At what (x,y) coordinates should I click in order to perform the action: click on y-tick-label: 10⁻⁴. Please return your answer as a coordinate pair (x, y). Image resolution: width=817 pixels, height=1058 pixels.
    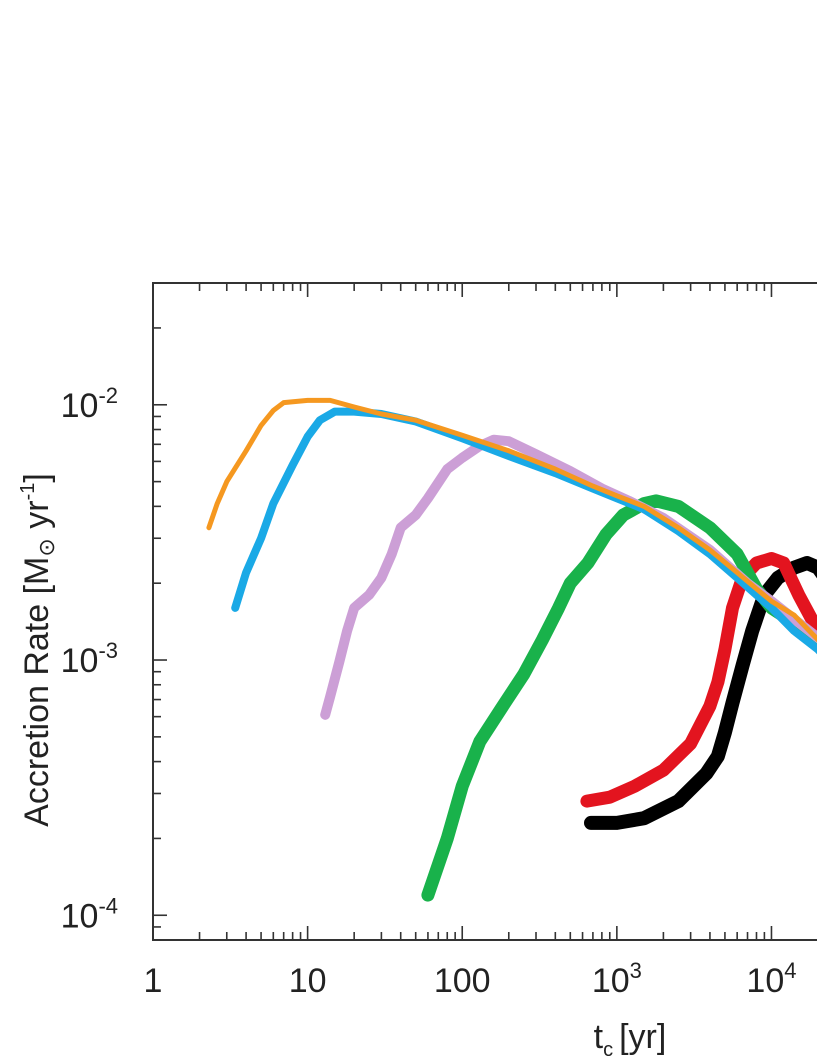
    Looking at the image, I should click on (89, 914).